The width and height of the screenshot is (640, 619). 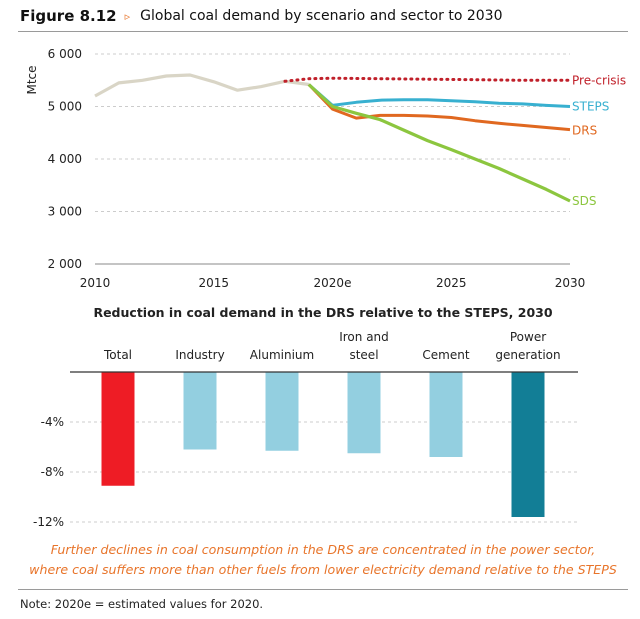 What do you see at coordinates (439, 143) in the screenshot?
I see `sds-line` at bounding box center [439, 143].